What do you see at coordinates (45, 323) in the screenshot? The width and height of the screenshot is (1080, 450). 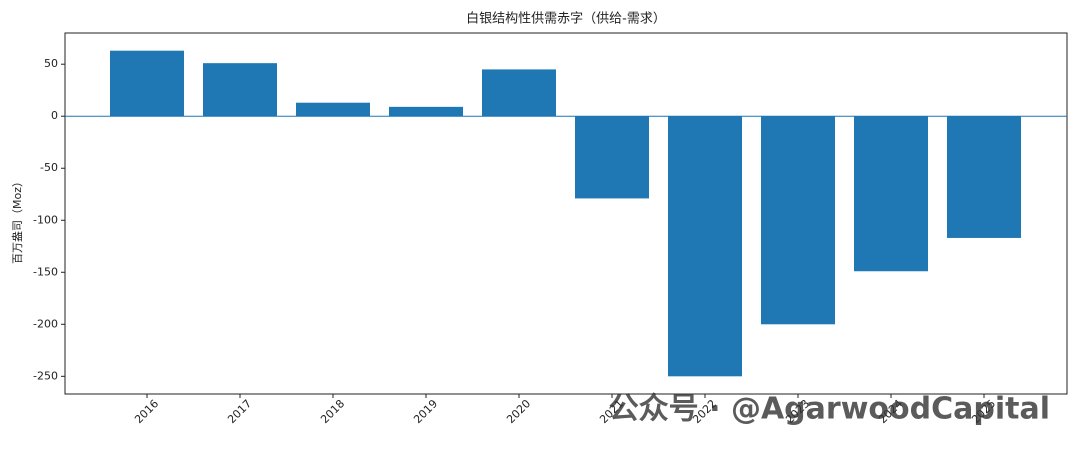 I see `y-tick-label: -200` at bounding box center [45, 323].